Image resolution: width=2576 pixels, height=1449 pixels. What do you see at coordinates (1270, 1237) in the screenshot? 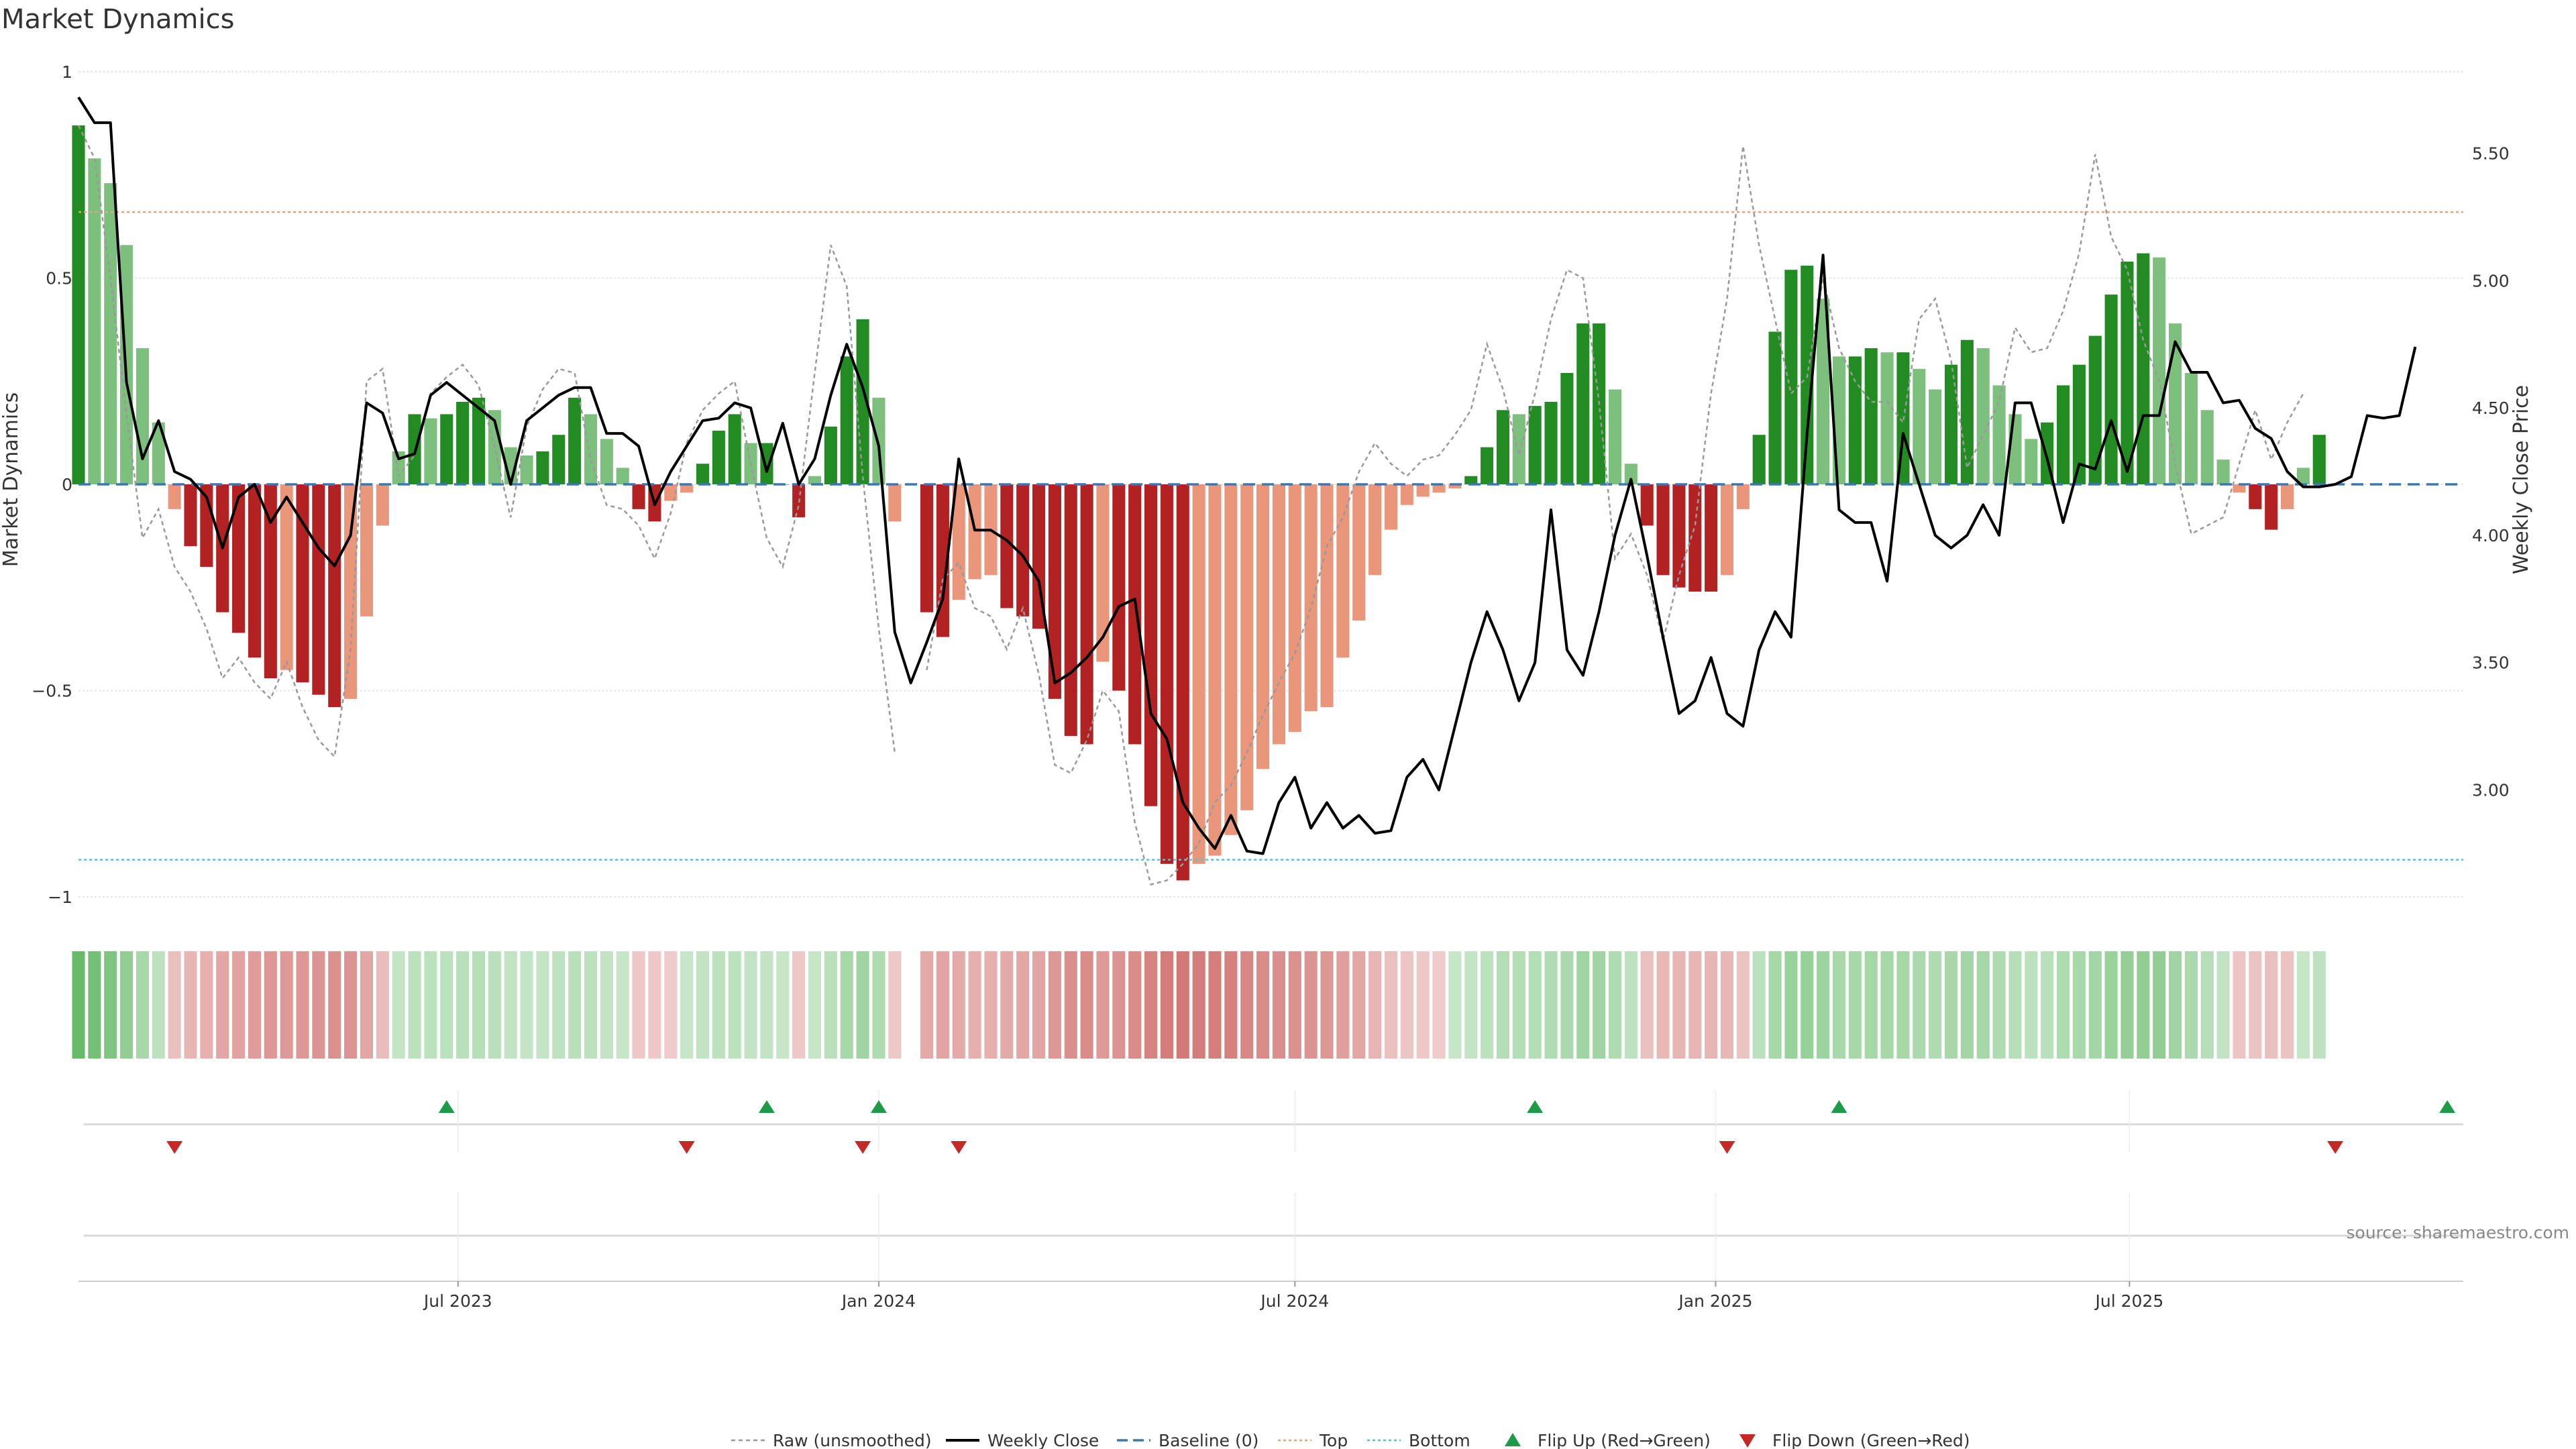
I see `empty-panel` at bounding box center [1270, 1237].